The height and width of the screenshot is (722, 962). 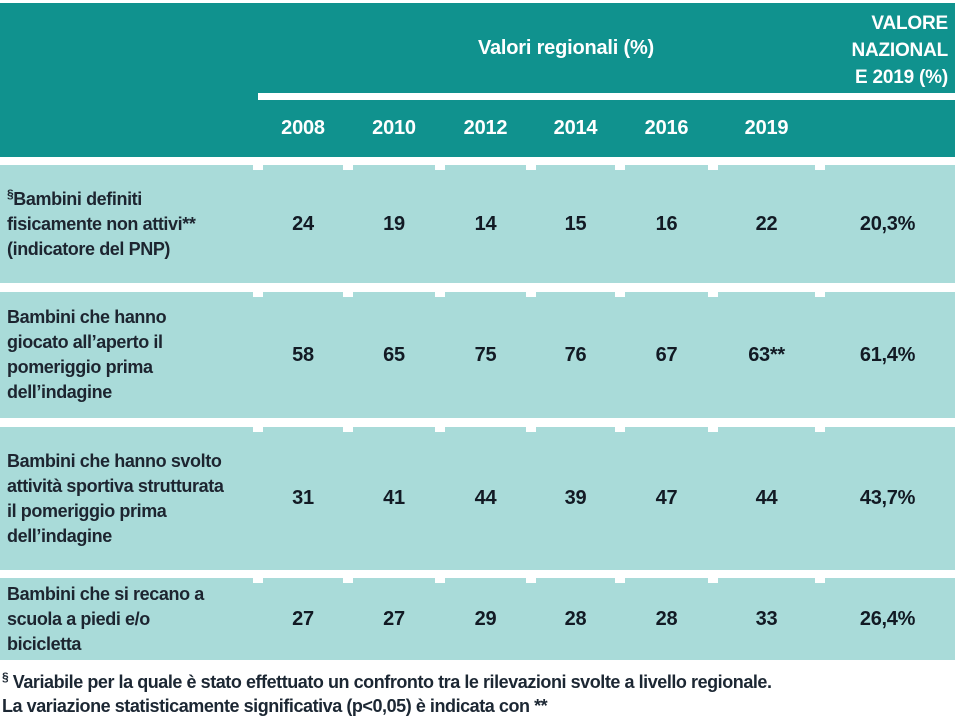 What do you see at coordinates (764, 619) in the screenshot?
I see `value-cell: 33` at bounding box center [764, 619].